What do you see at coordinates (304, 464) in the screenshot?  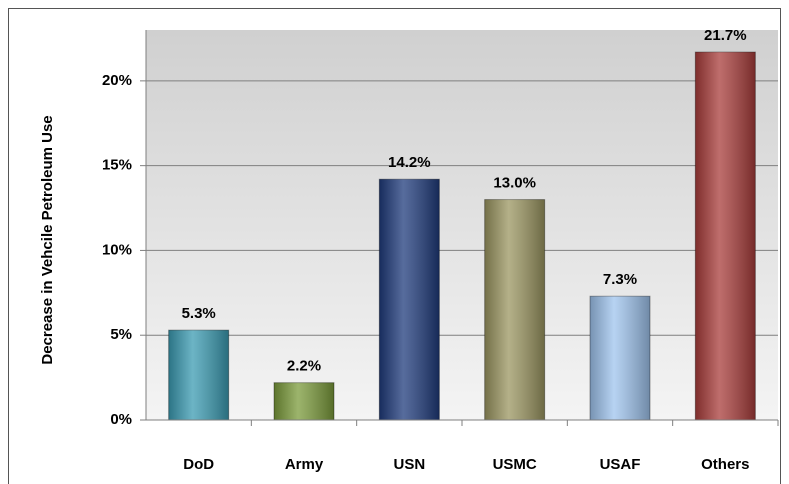 I see `x-tick-label: Army` at bounding box center [304, 464].